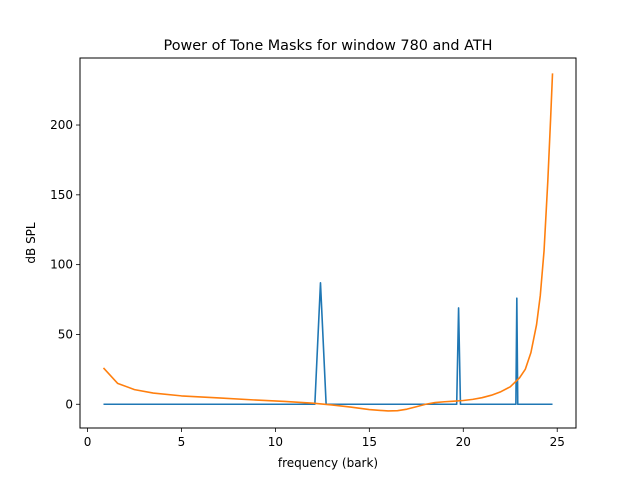 The height and width of the screenshot is (480, 640). I want to click on y-tick-label: 150, so click(61, 195).